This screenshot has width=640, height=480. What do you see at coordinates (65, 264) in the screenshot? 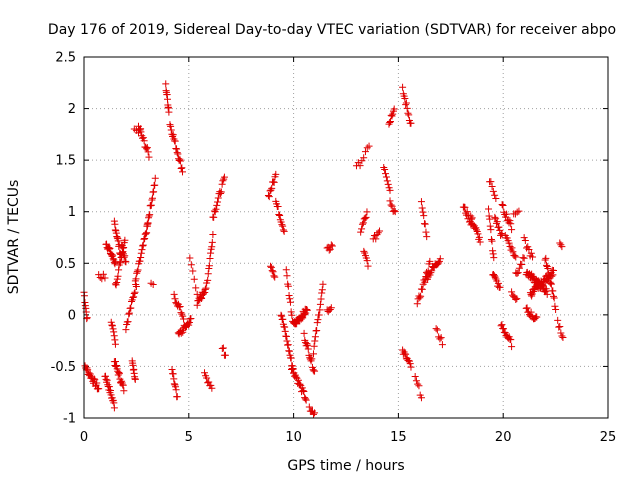
I see `y-tick-label: 0.5` at bounding box center [65, 264].